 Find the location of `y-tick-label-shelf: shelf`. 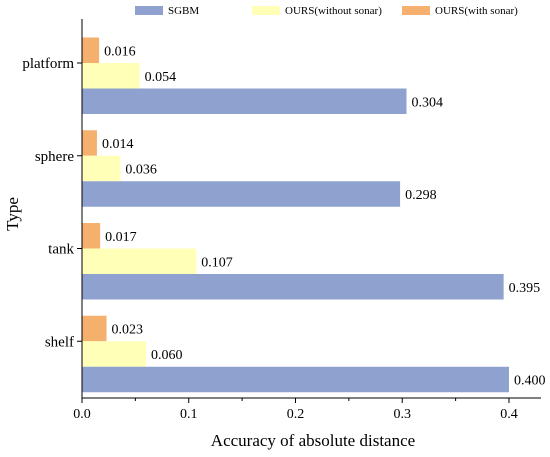

y-tick-label-shelf: shelf is located at coordinates (59, 342).